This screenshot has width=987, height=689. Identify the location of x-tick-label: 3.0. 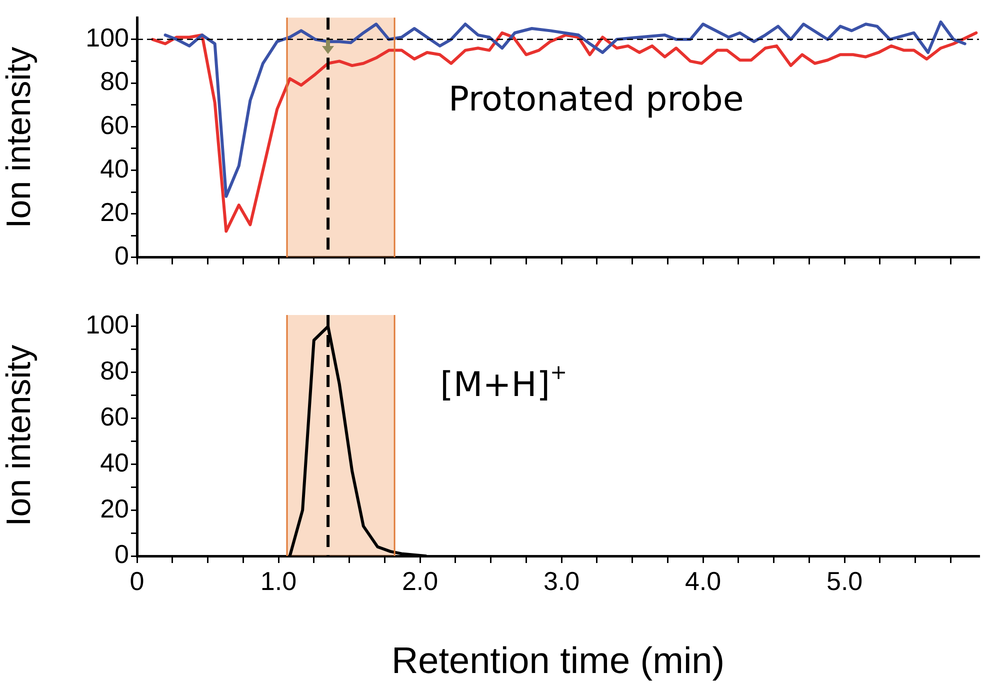
(561, 581).